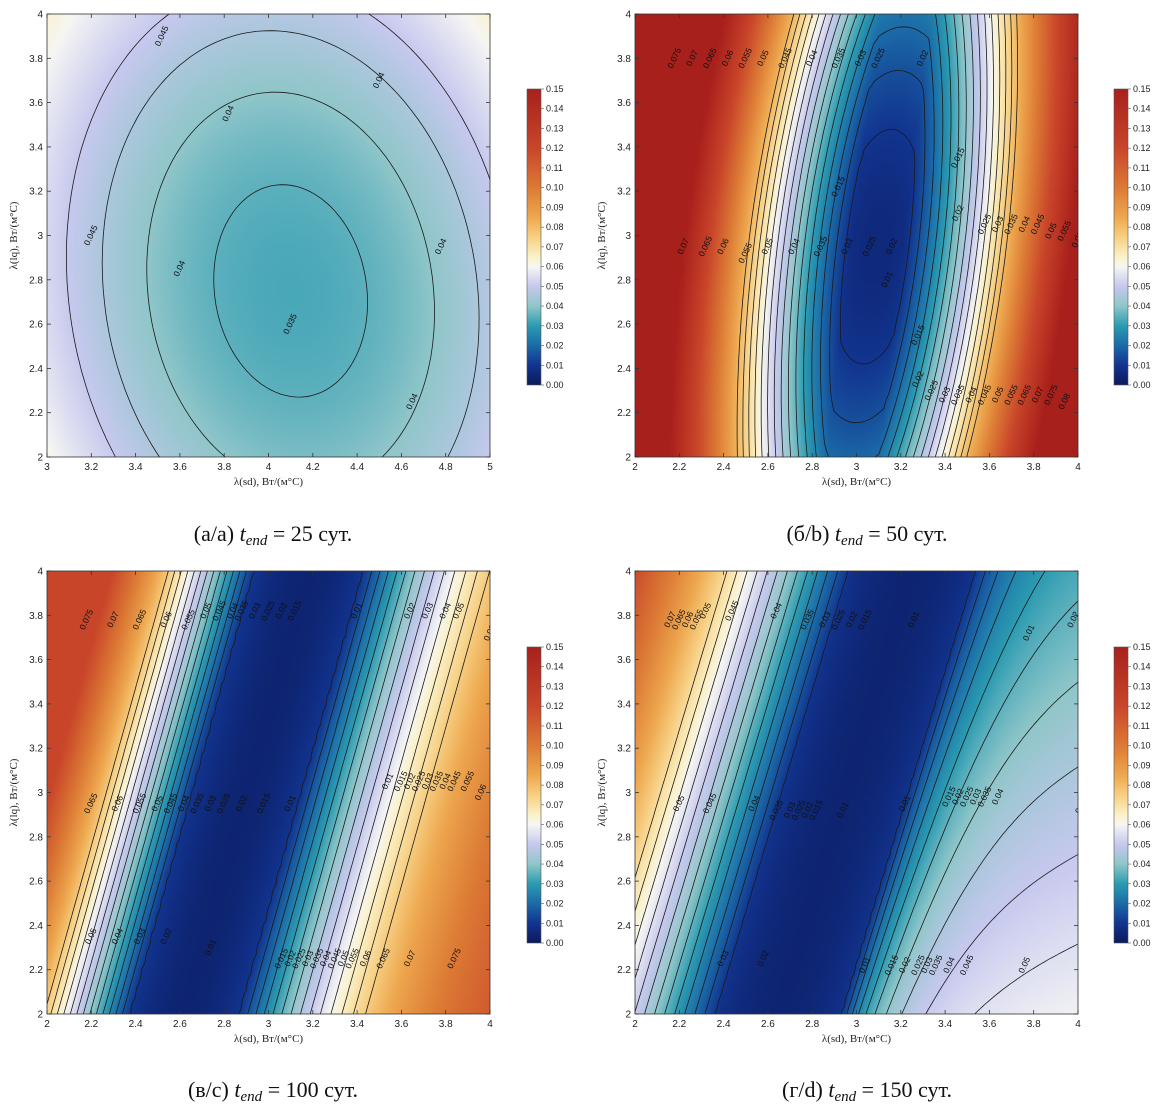  What do you see at coordinates (1142, 686) in the screenshot?
I see `colorbar-tick-label: 0.13` at bounding box center [1142, 686].